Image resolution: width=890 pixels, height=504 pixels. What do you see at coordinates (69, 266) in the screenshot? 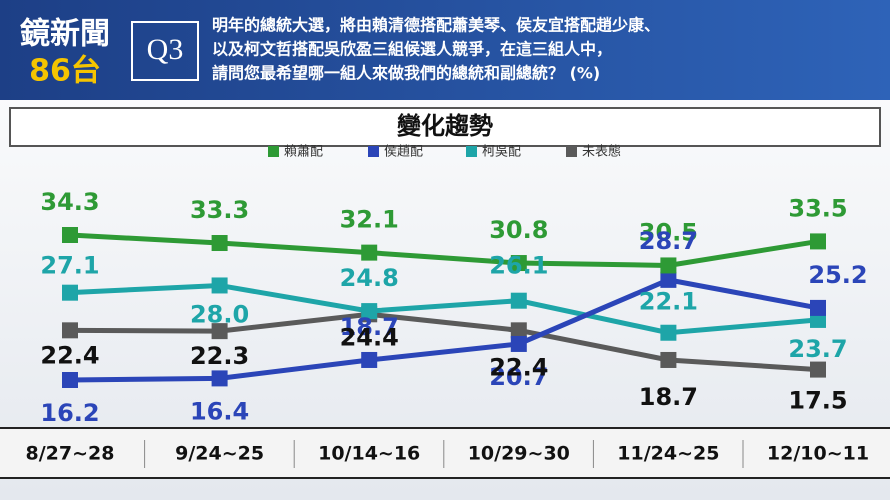
I see `data-label: 27.1` at bounding box center [69, 266].